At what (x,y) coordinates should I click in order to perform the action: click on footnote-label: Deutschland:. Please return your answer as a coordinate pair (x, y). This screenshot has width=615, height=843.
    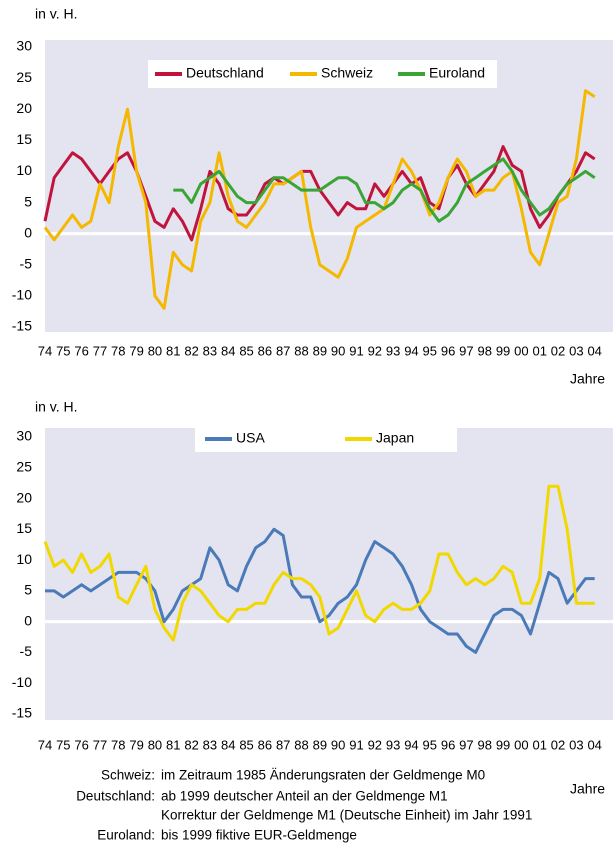
    Looking at the image, I should click on (115, 796).